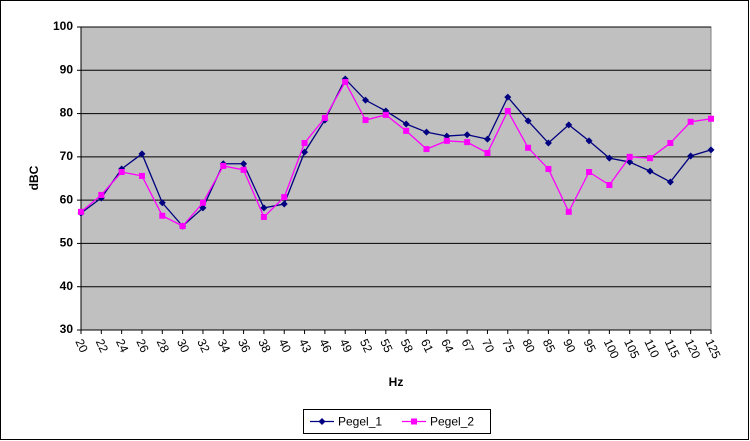 Image resolution: width=750 pixels, height=441 pixels. Describe the element at coordinates (396, 382) in the screenshot. I see `x-axis-title: Hz` at that location.